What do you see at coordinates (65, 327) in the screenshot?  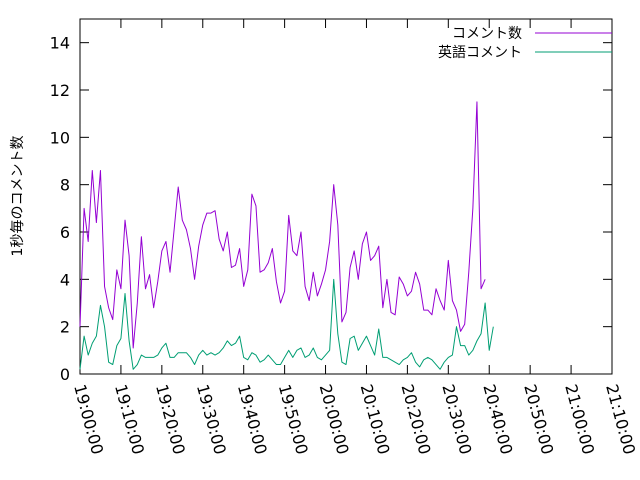 I see `y-tick-label: 2` at bounding box center [65, 327].